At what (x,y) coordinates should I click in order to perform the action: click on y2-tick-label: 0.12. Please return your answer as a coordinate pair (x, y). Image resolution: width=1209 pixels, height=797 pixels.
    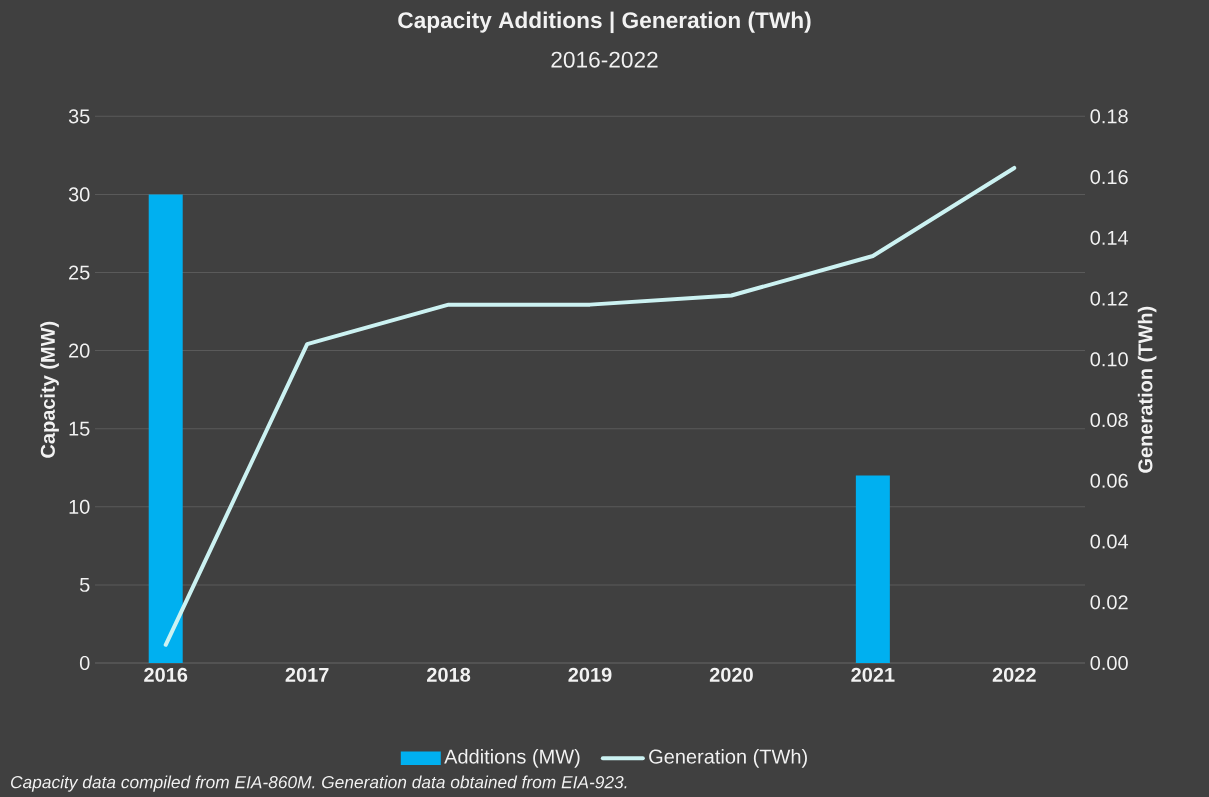
    Looking at the image, I should click on (1109, 298).